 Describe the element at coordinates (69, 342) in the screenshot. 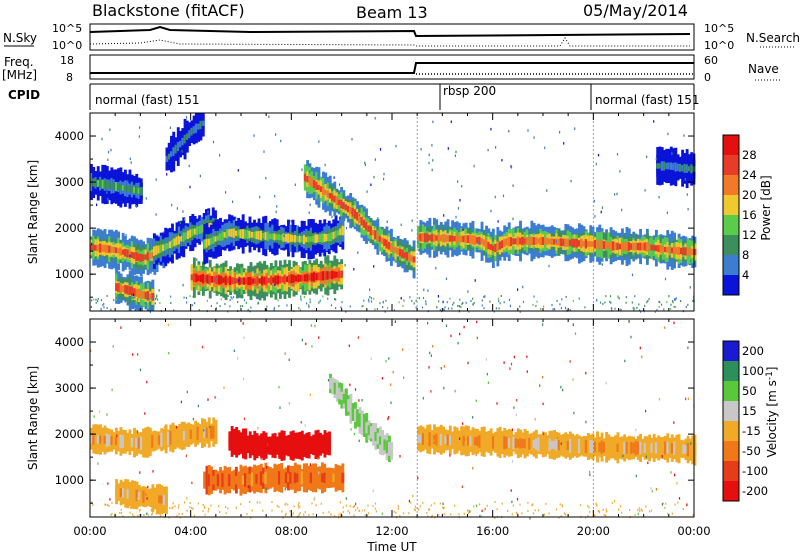

I see `y-tick-label: 4000` at that location.